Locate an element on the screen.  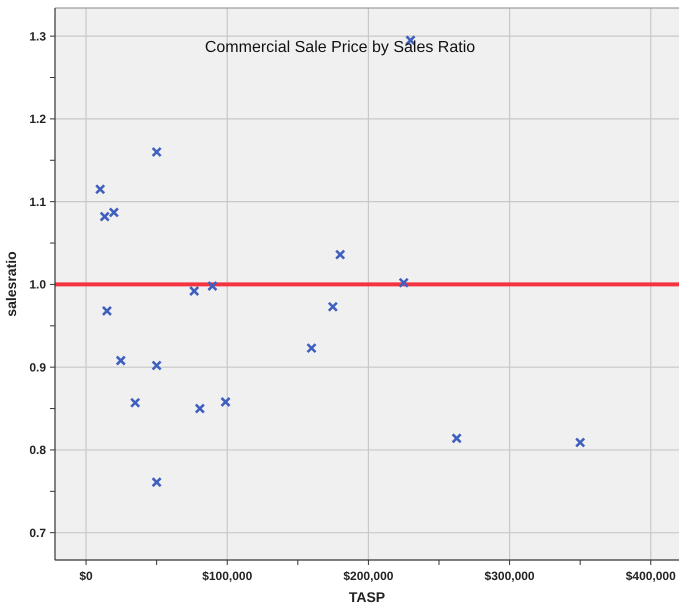
y-tick-label: 0.9 is located at coordinates (37, 367).